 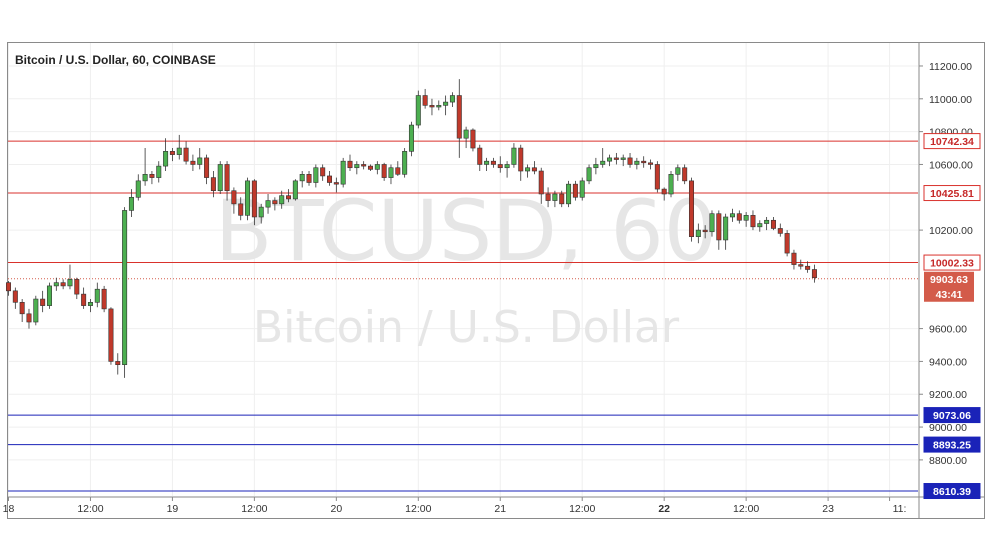 I want to click on current-price-label: 9903.63, so click(x=949, y=280).